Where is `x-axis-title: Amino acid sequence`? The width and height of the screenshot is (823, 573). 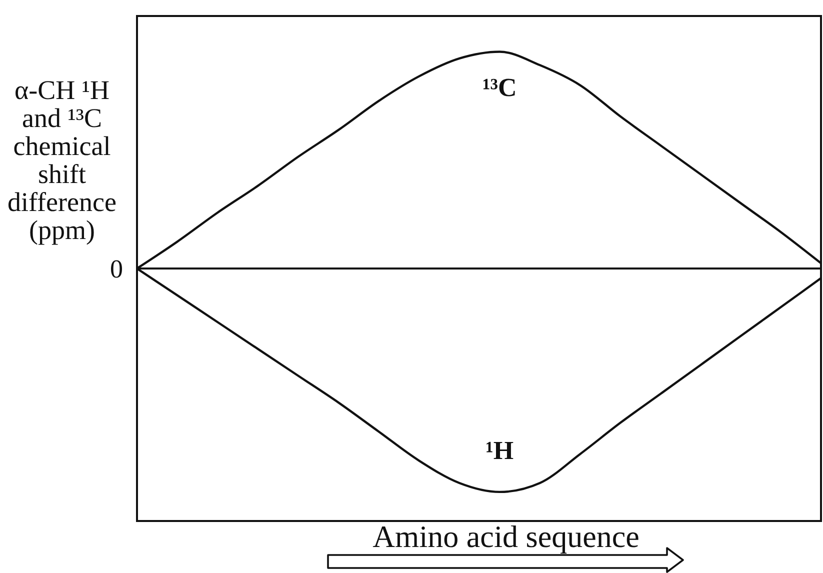
x-axis-title: Amino acid sequence is located at coordinates (506, 536).